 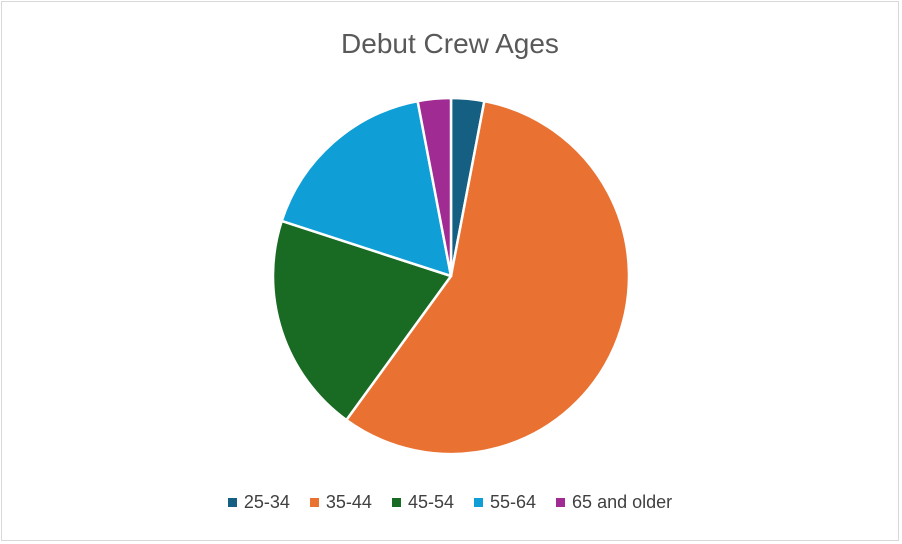 I want to click on legend-item-45-54: 45-54, so click(x=422, y=502).